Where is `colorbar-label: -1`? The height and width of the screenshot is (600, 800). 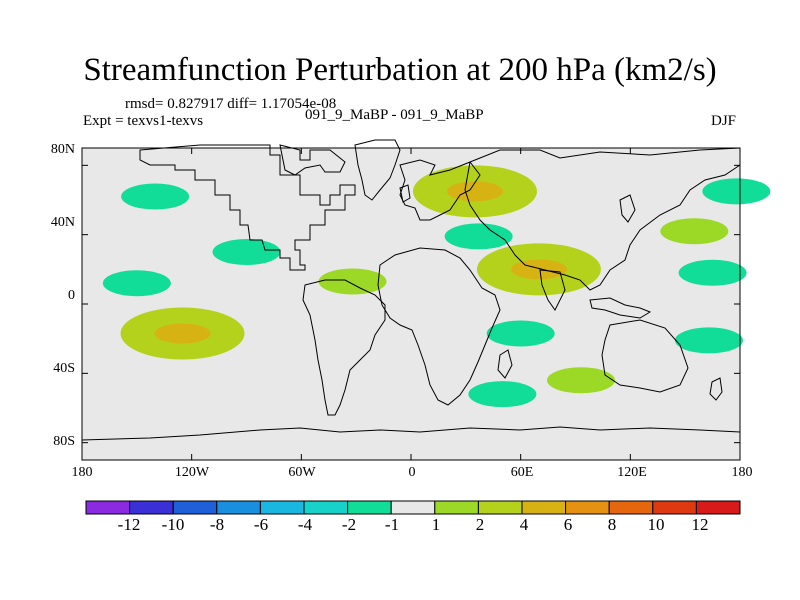
colorbar-label: -1 is located at coordinates (392, 524).